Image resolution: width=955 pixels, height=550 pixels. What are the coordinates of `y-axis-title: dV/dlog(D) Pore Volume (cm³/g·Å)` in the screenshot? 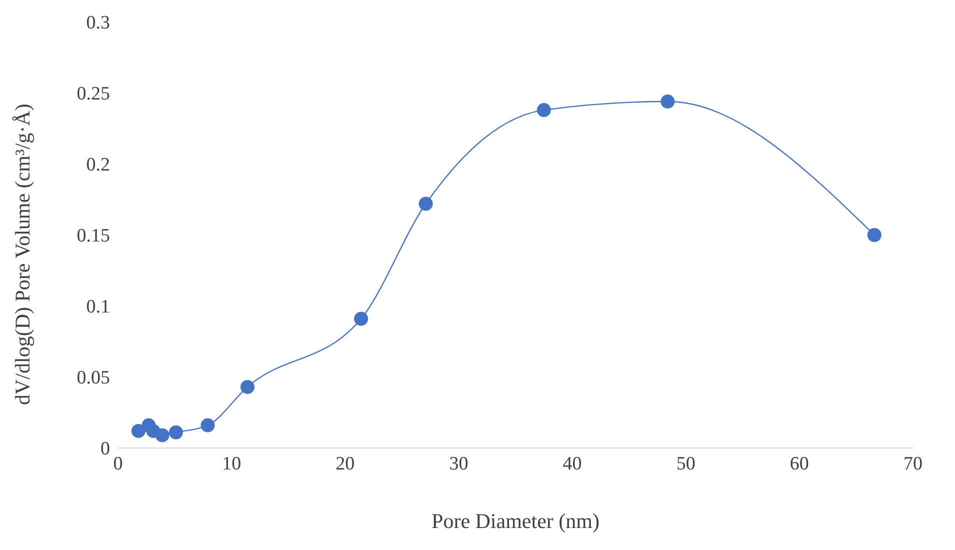 It's located at (22, 254).